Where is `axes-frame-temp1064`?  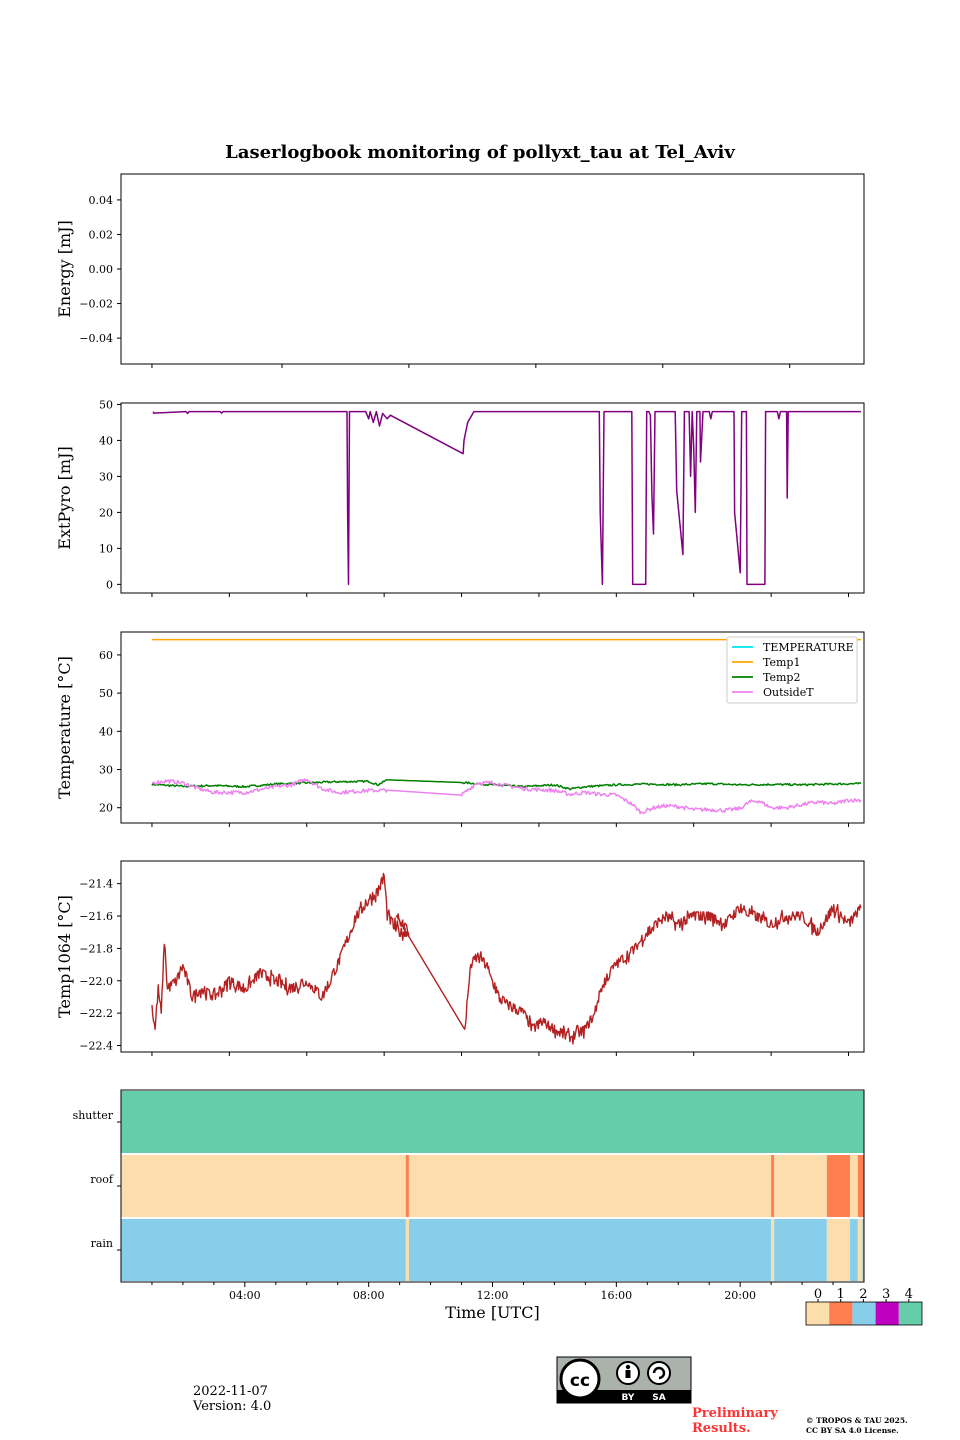 axes-frame-temp1064 is located at coordinates (492, 956).